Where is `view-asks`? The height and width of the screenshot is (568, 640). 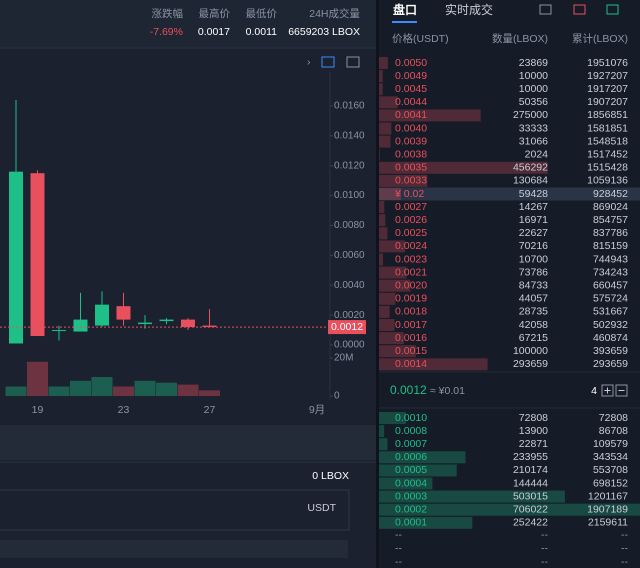 view-asks is located at coordinates (579, 9).